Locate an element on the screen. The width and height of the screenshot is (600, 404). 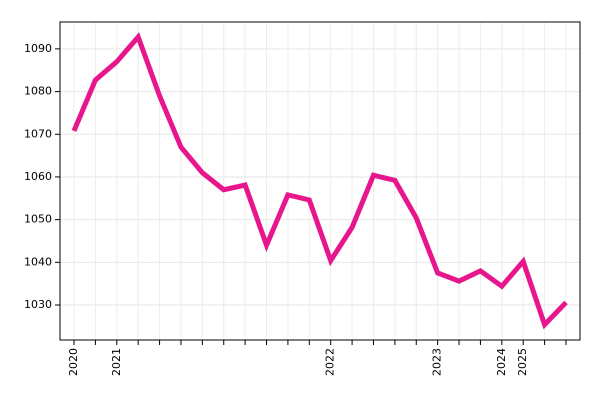
y-tick-label: 1060 is located at coordinates (38, 176).